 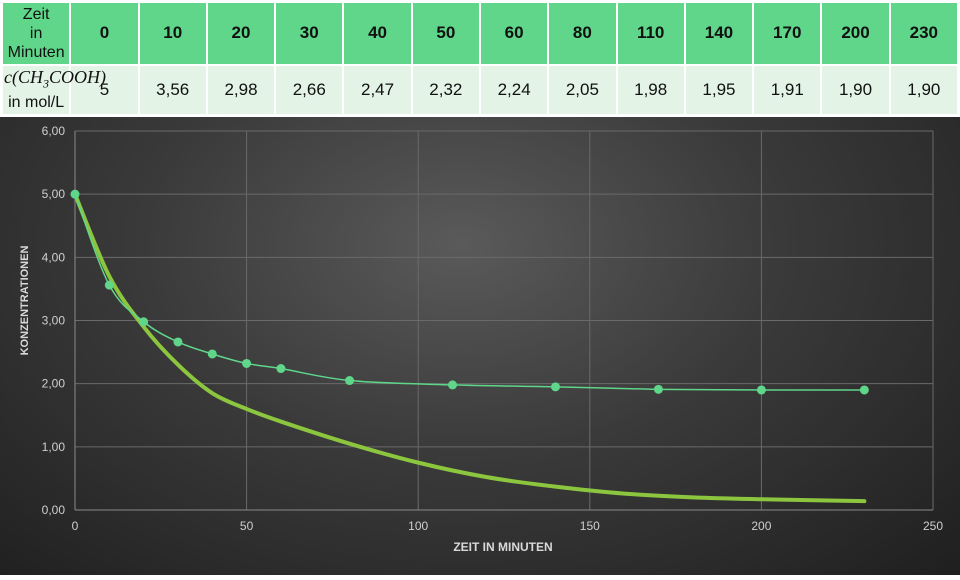 What do you see at coordinates (855, 33) in the screenshot?
I see `time-cell: 200` at bounding box center [855, 33].